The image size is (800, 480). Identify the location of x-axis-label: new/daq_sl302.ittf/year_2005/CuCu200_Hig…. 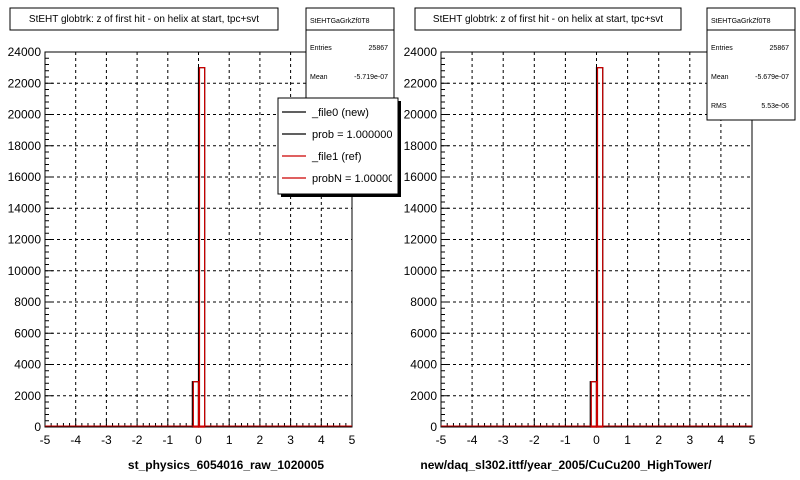
(566, 465).